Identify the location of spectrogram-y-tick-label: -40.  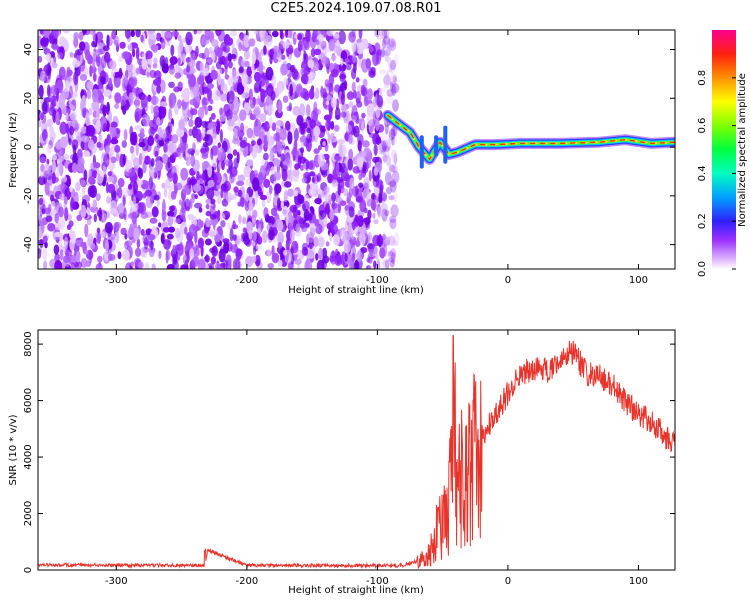
(28, 244).